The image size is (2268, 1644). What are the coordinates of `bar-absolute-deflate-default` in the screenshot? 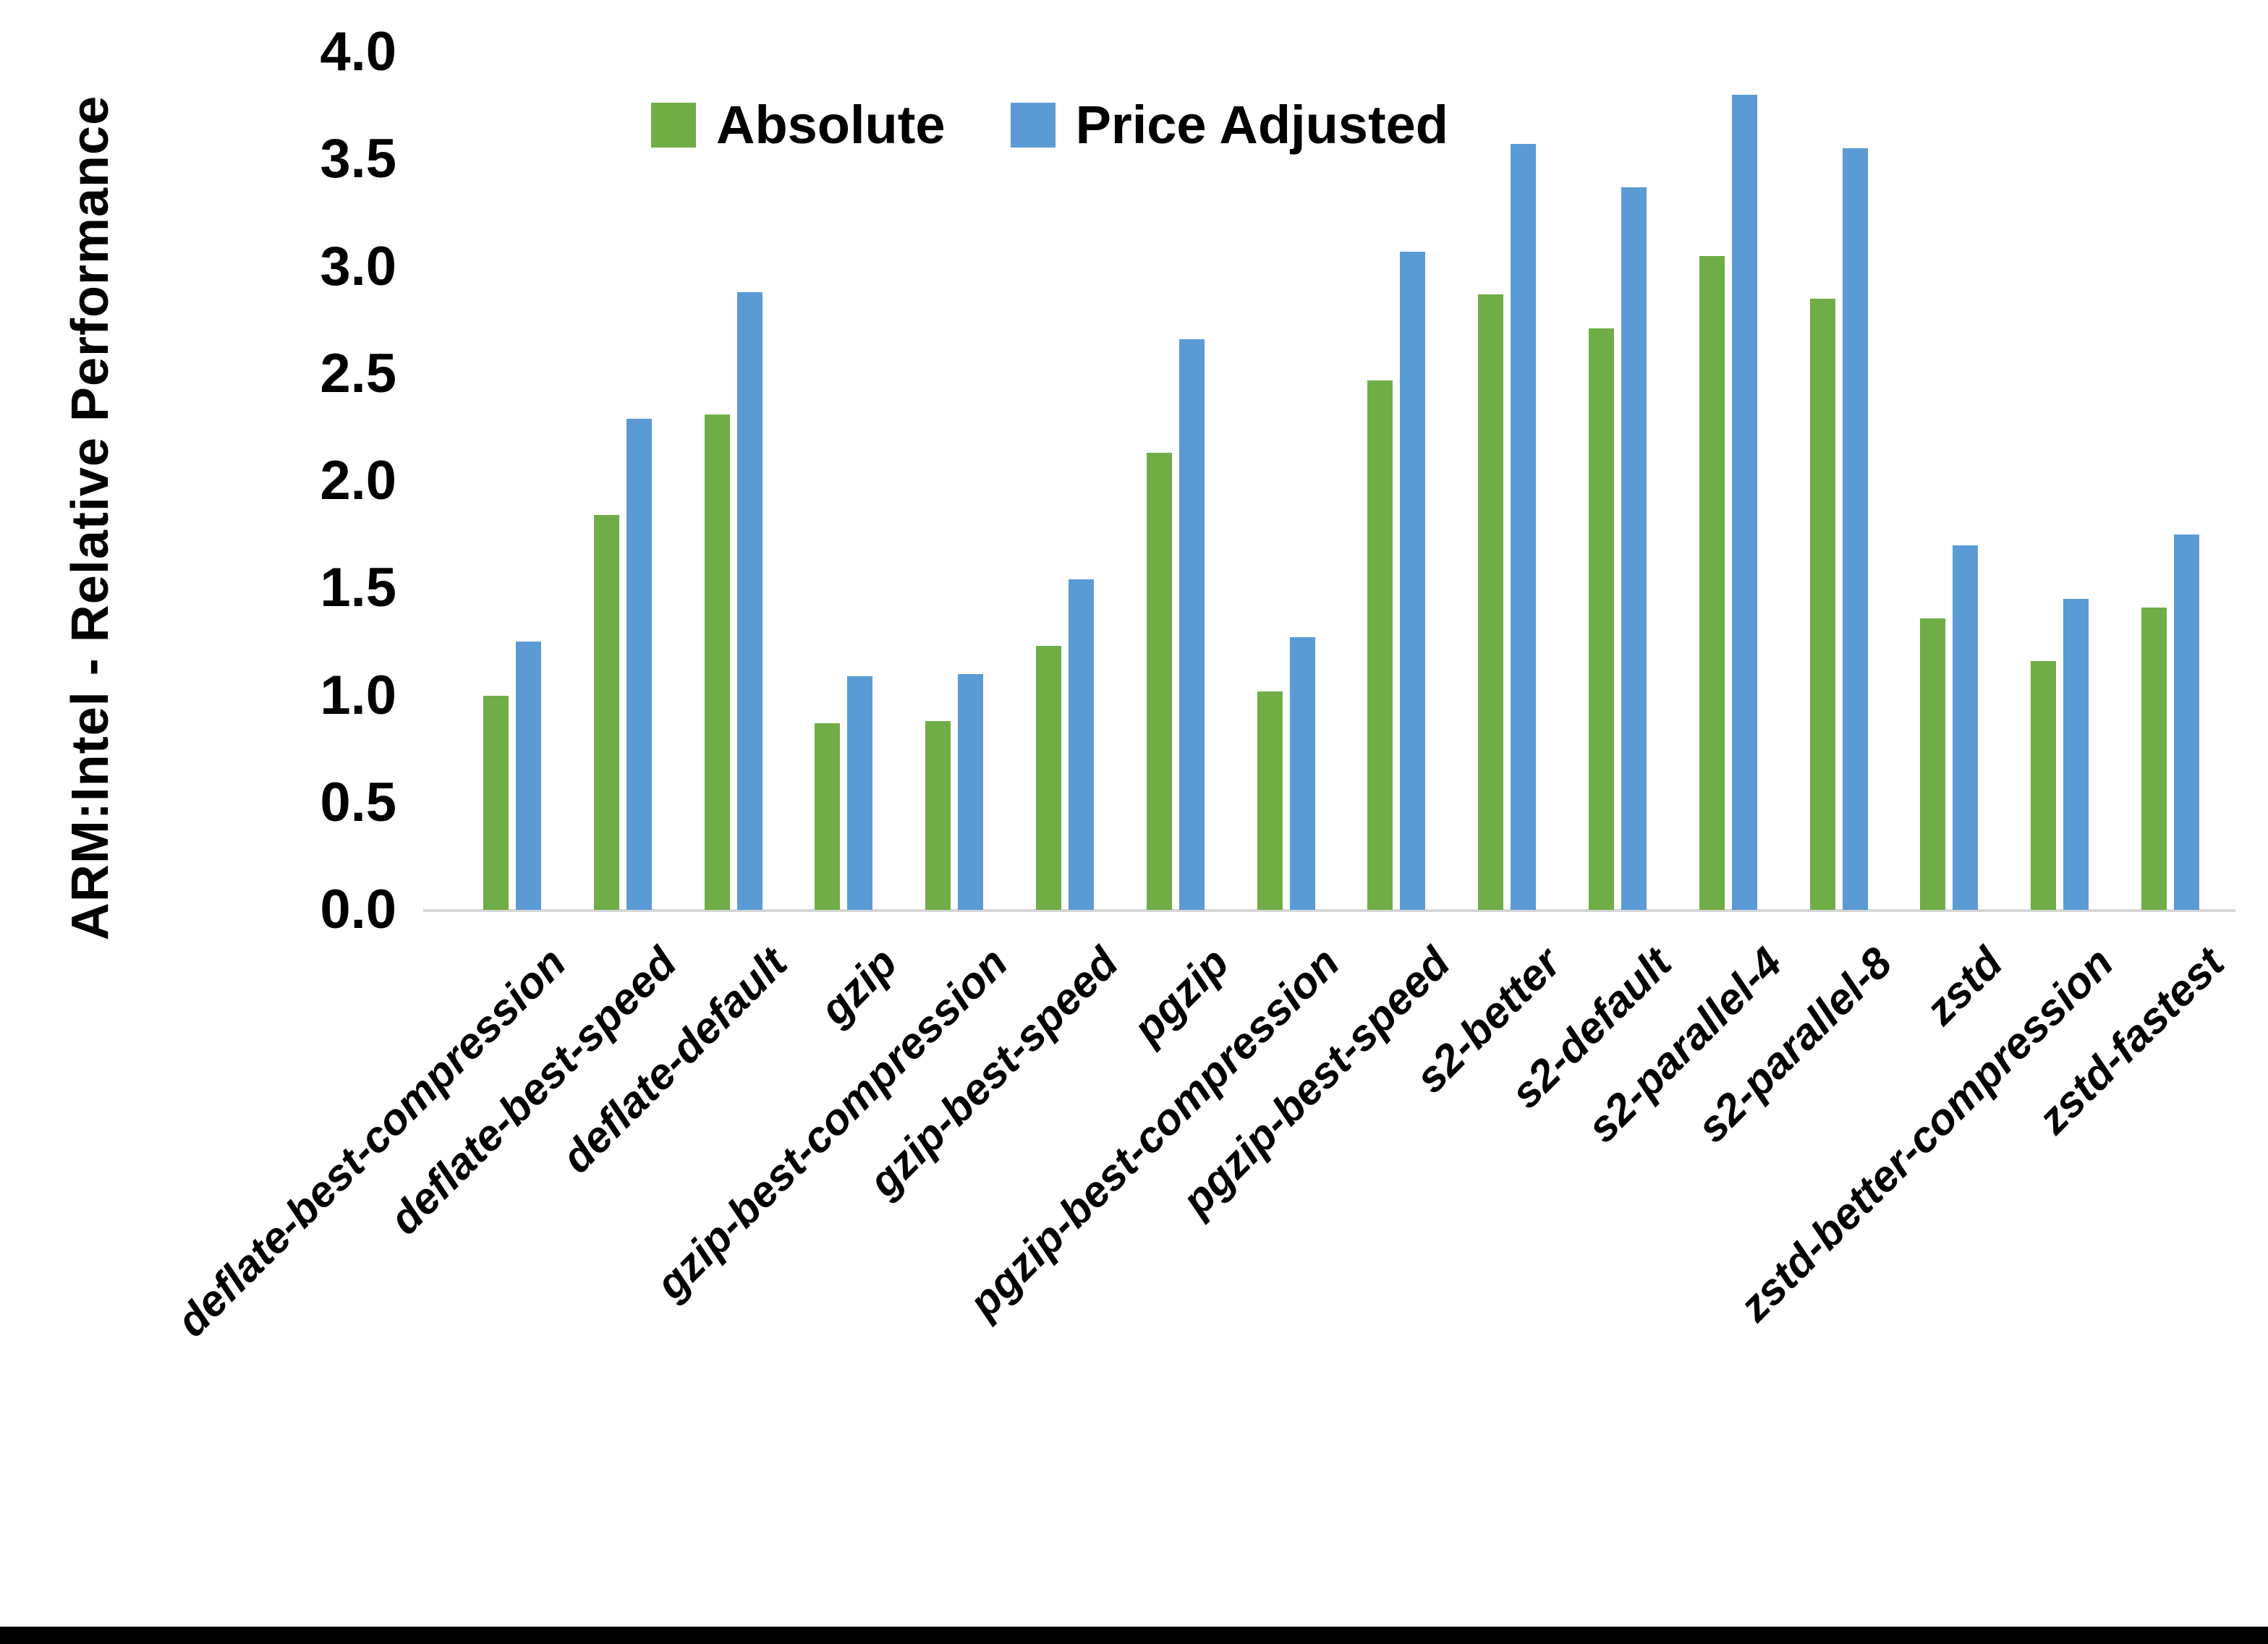 It's located at (717, 662).